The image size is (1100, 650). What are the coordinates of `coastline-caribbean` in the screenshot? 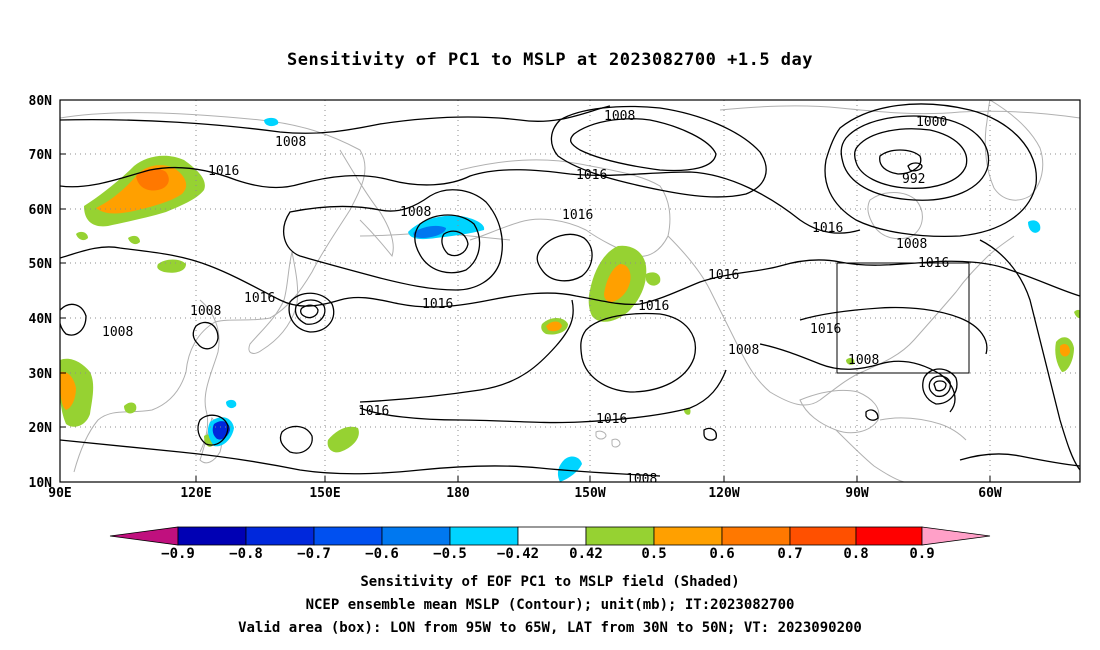 It's located at (923, 429).